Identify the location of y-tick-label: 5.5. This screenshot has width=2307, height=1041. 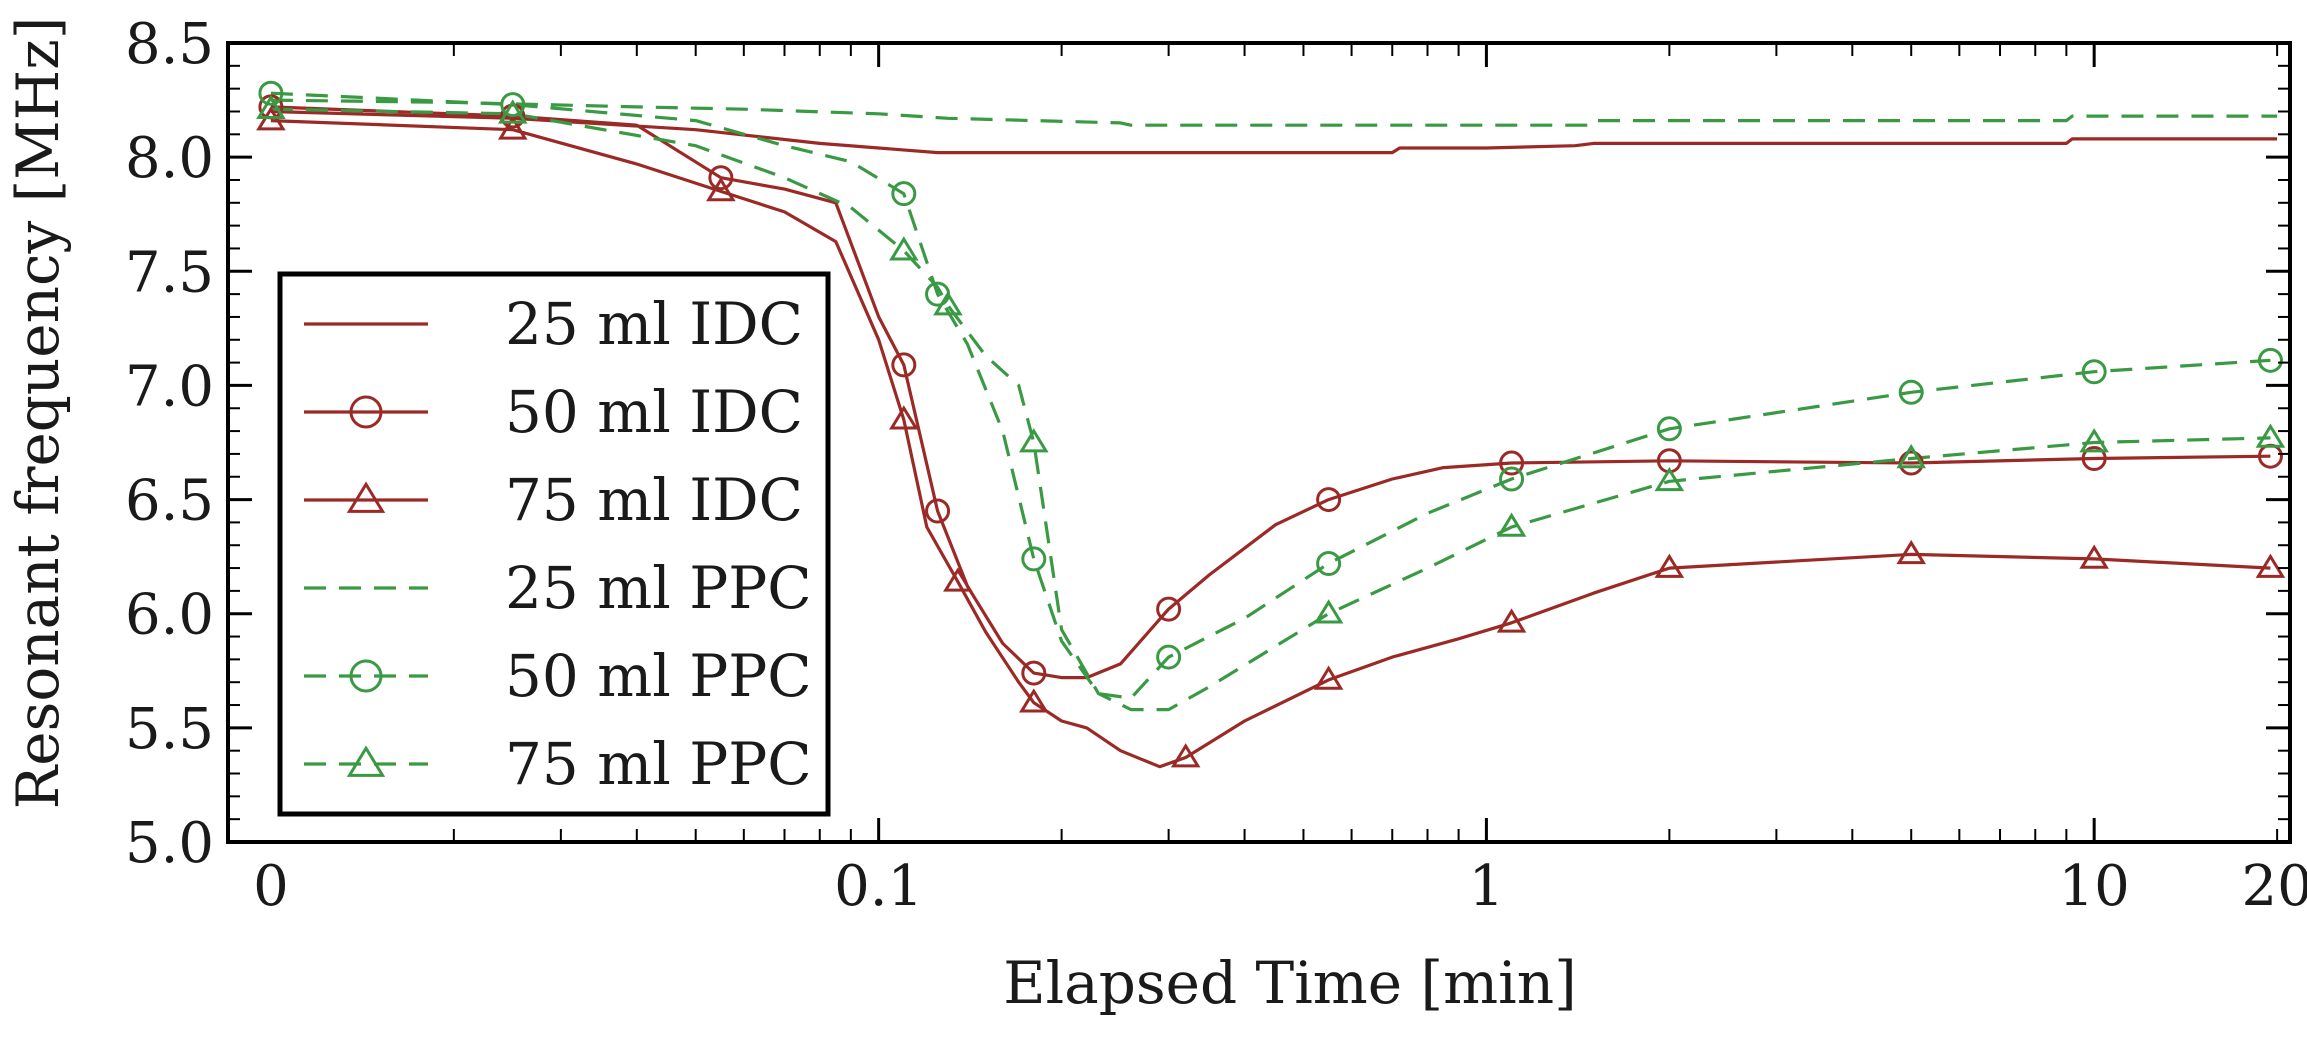
(169, 729).